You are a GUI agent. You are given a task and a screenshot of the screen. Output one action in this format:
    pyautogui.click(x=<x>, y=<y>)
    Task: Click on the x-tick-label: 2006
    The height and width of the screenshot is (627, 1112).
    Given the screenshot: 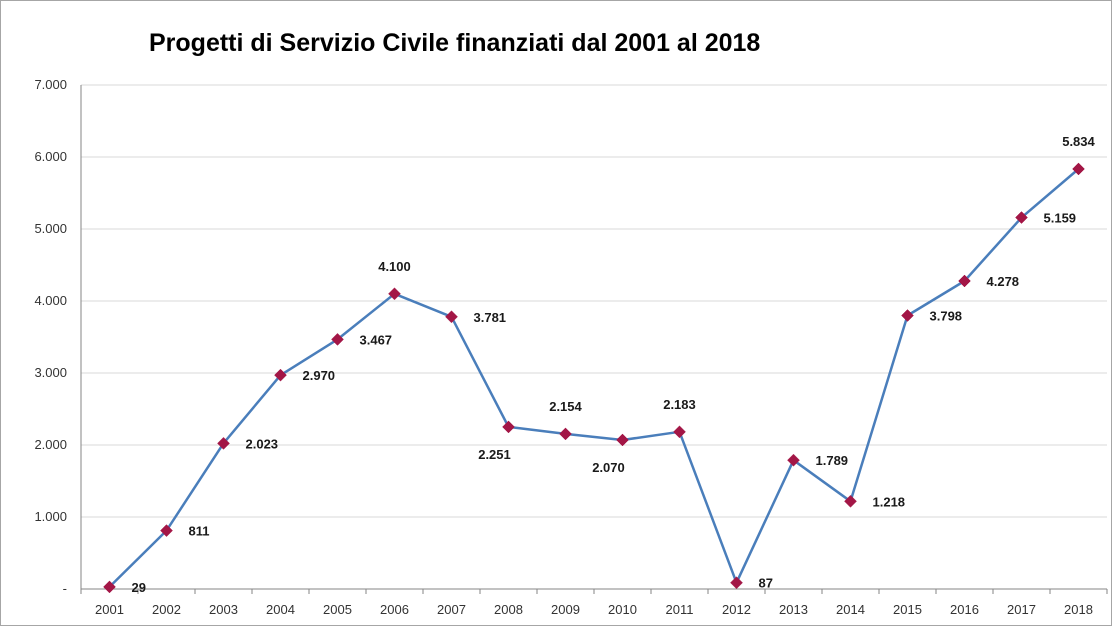 What is the action you would take?
    pyautogui.click(x=394, y=609)
    